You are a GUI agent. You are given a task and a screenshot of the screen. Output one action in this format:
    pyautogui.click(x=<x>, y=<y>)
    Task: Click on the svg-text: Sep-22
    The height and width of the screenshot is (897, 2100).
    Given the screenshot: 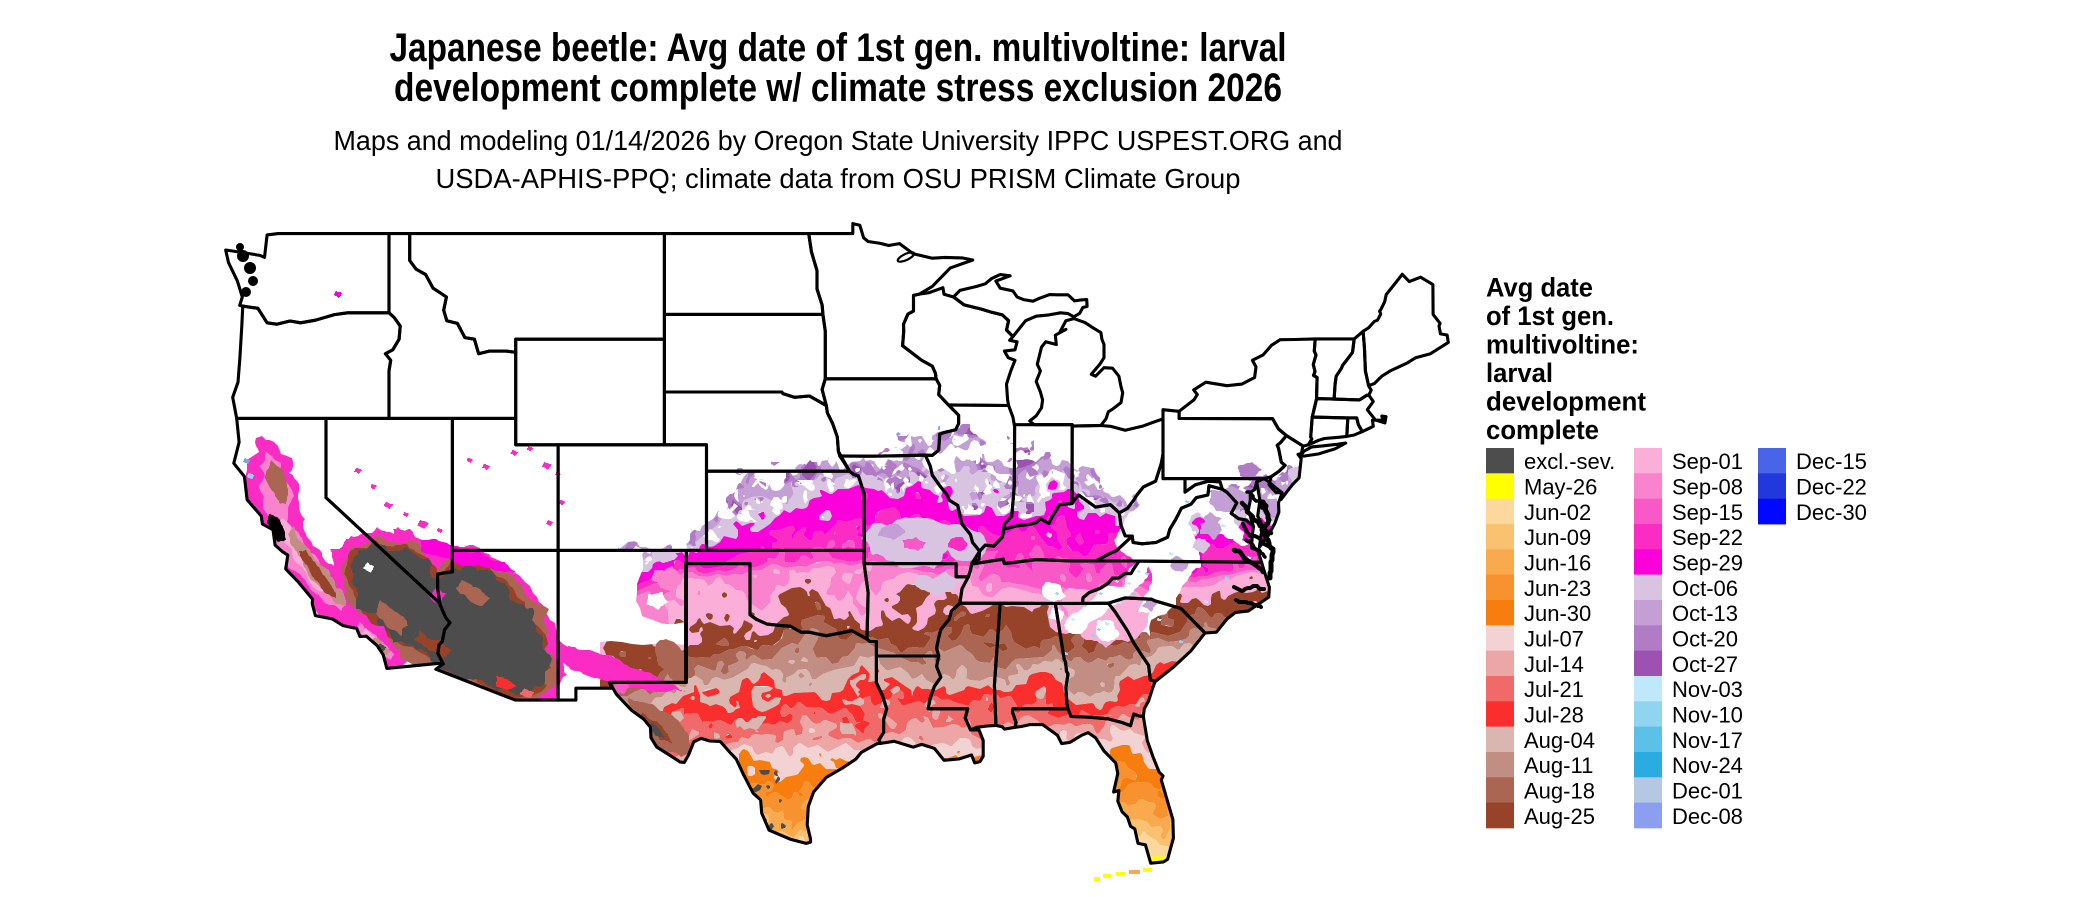 What is the action you would take?
    pyautogui.click(x=1707, y=537)
    